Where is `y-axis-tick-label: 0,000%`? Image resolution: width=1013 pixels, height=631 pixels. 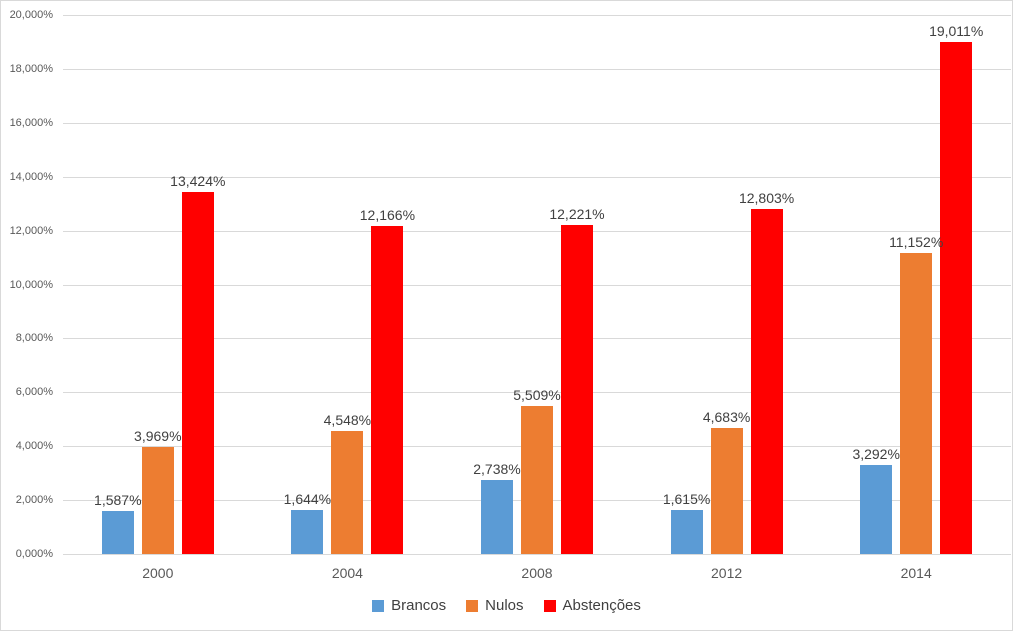
y-axis-tick-label: 0,000% is located at coordinates (34, 554).